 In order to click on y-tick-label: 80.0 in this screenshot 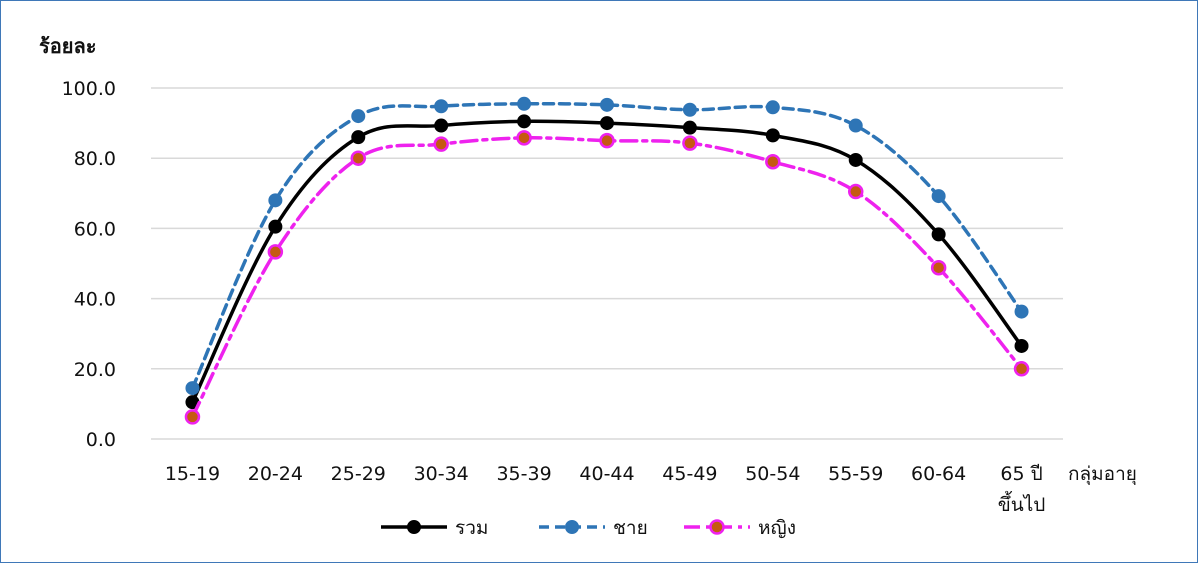, I will do `click(95, 159)`.